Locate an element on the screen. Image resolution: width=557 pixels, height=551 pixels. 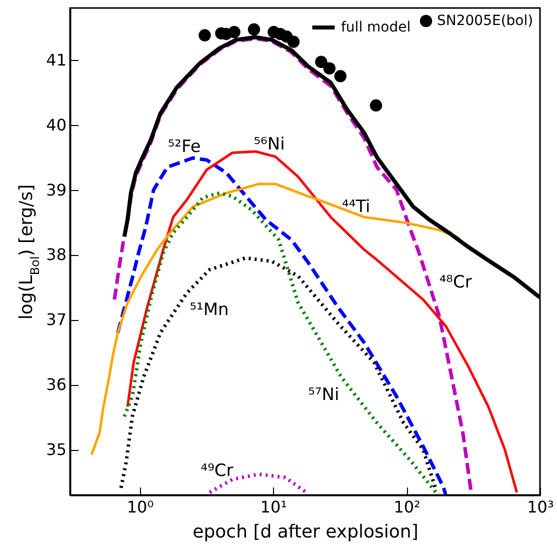
y-tick-label: 35 is located at coordinates (56, 450).